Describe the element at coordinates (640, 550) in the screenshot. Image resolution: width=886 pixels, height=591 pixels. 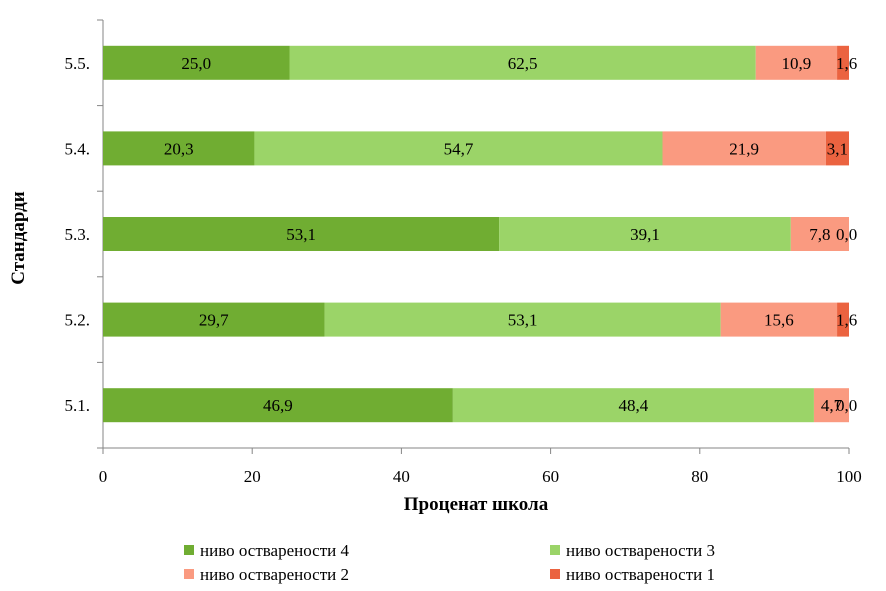
I see `legend-label: ниво остварености 3` at that location.